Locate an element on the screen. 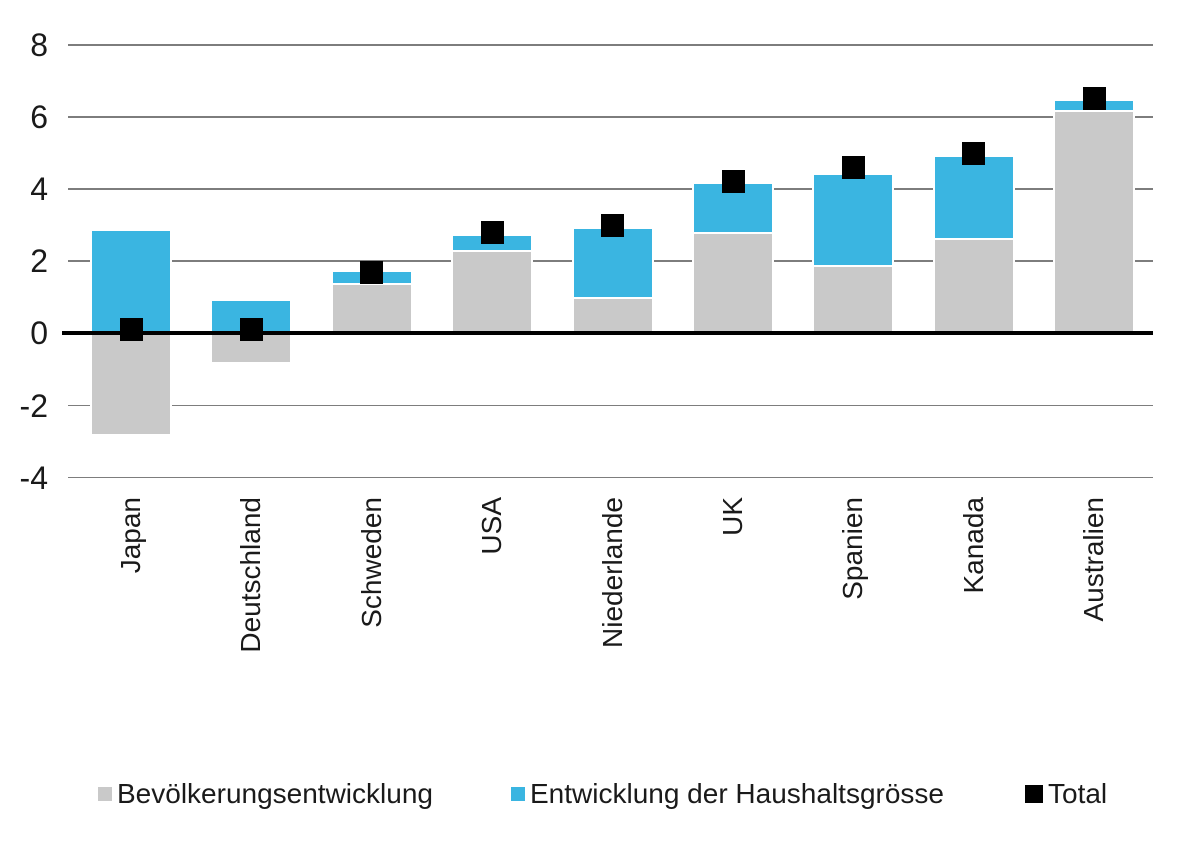 The height and width of the screenshot is (842, 1200). legend-label: Total is located at coordinates (1078, 793).